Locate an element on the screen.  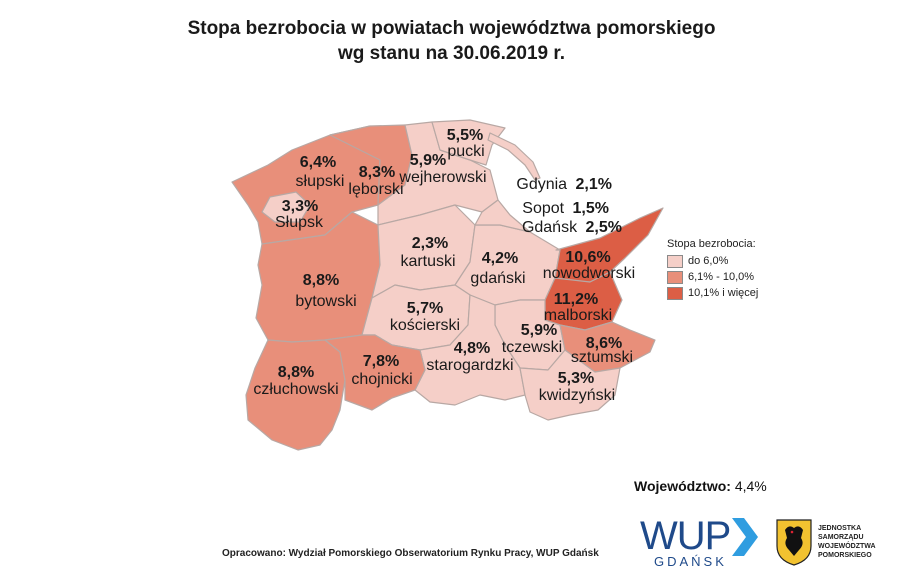
district-nowodworski is located at coordinates (609, 245).